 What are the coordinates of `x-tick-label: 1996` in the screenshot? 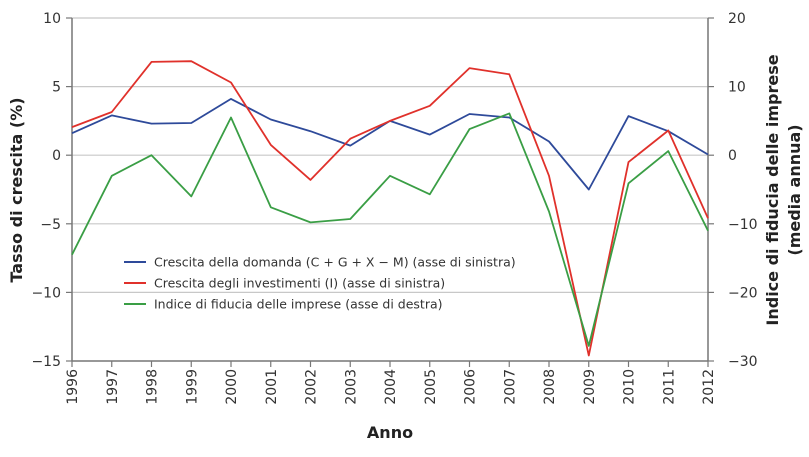 It's located at (73, 387).